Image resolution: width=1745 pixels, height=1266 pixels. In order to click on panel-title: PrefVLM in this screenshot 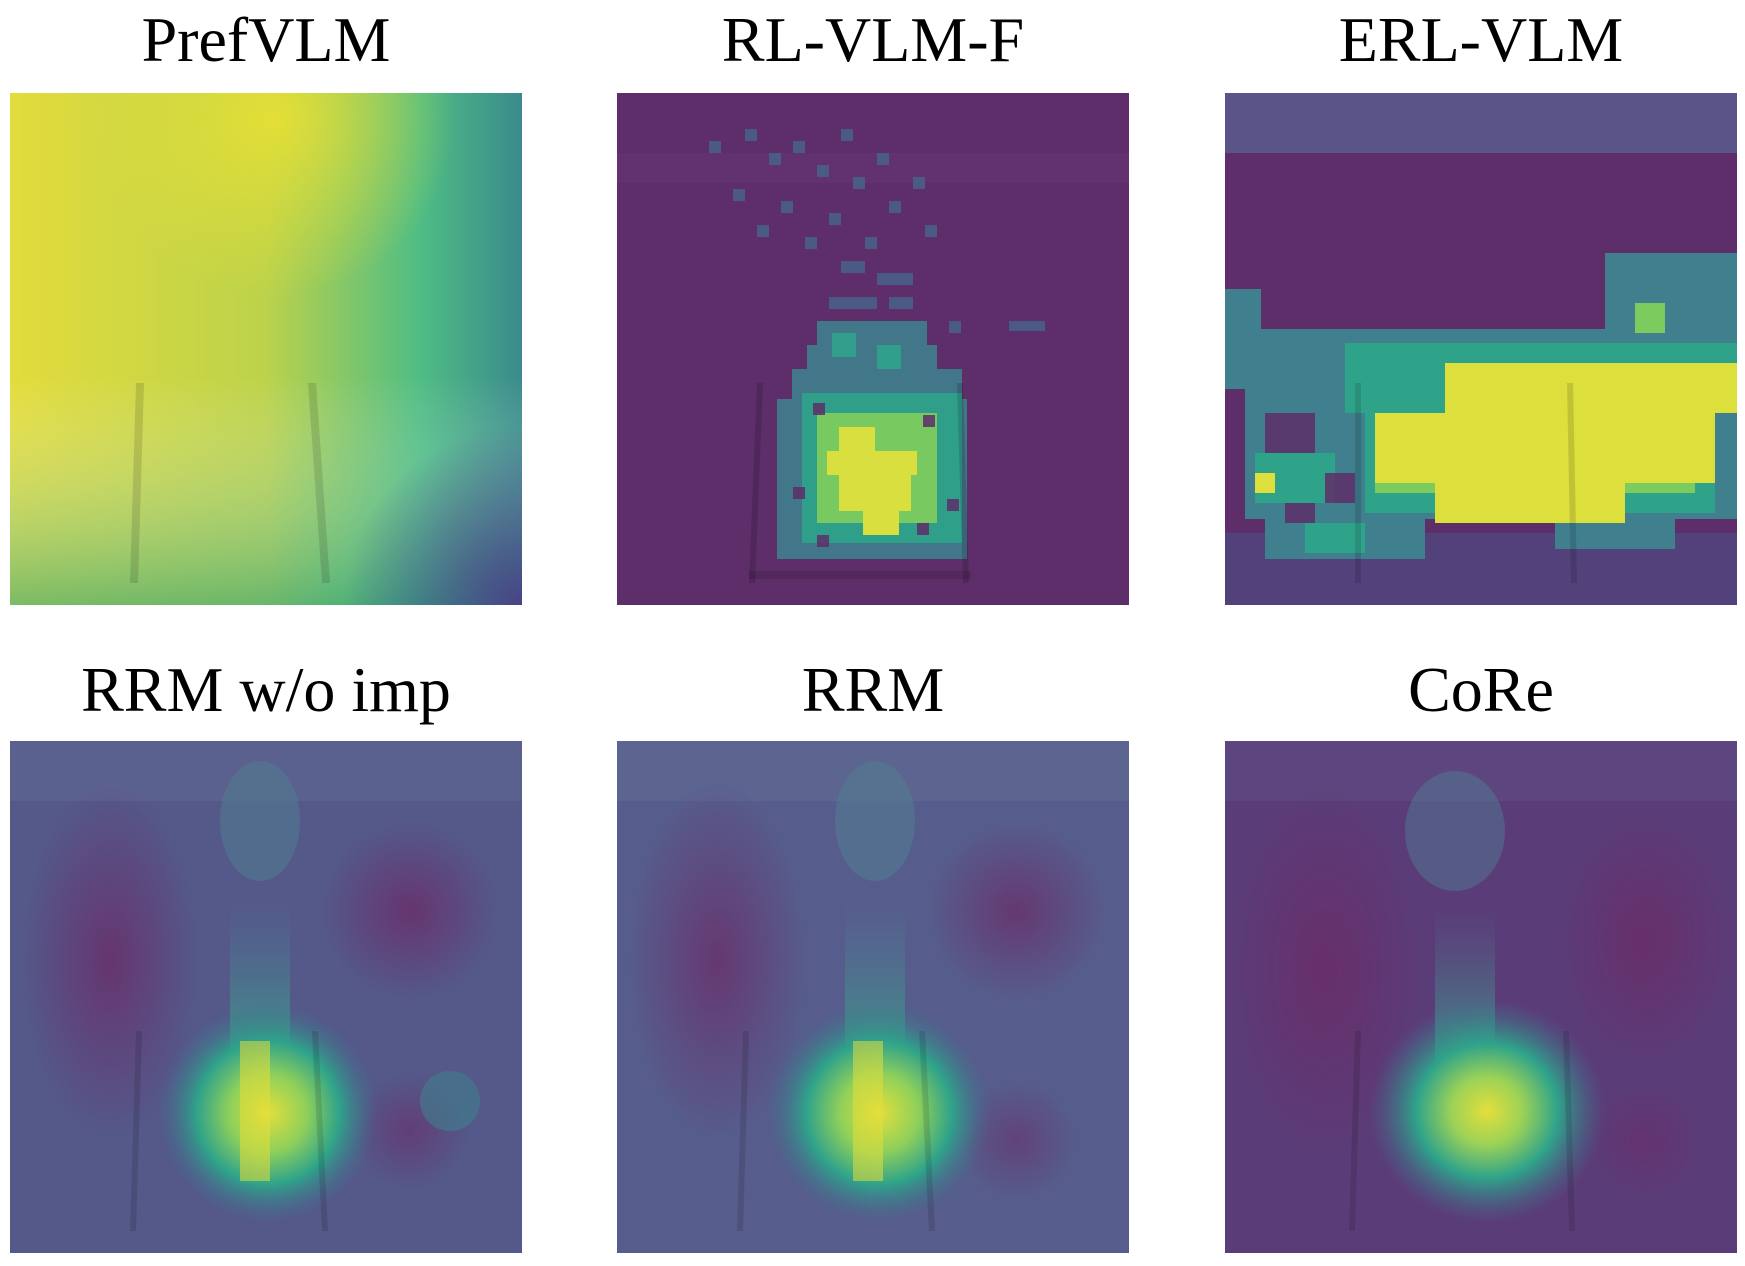, I will do `click(266, 39)`.